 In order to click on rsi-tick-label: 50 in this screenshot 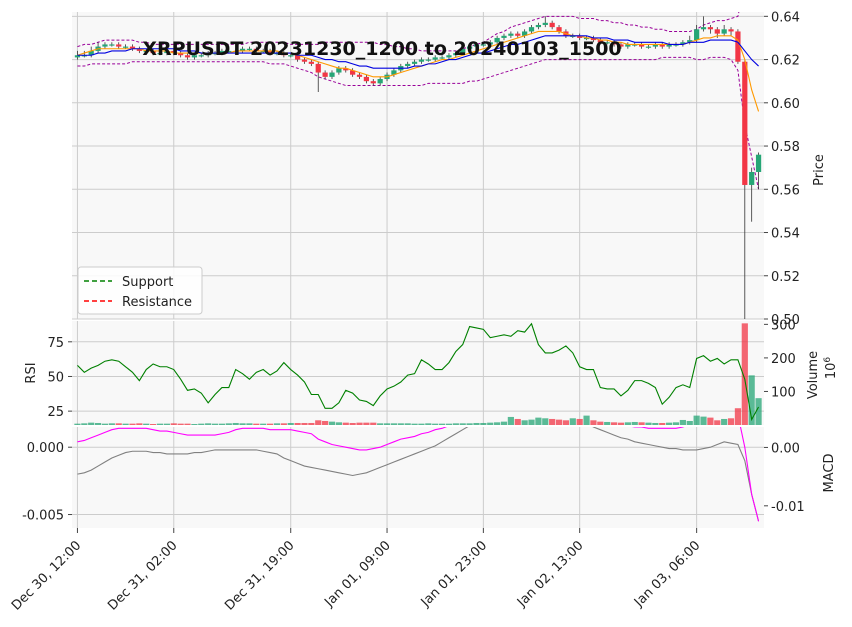, I will do `click(55, 377)`.